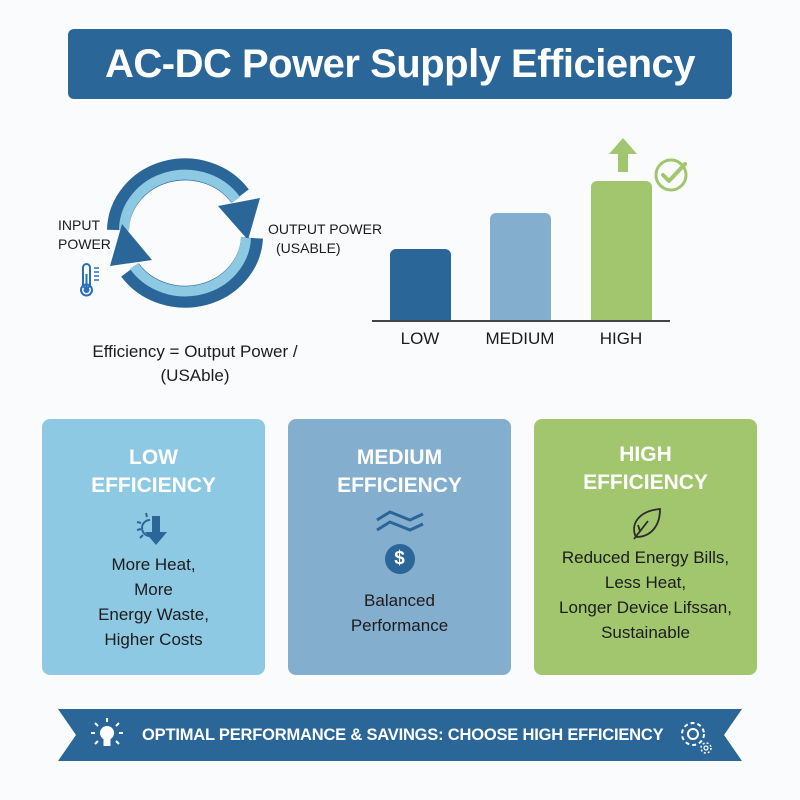 The height and width of the screenshot is (800, 800). I want to click on lightbulb-icon, so click(107, 732).